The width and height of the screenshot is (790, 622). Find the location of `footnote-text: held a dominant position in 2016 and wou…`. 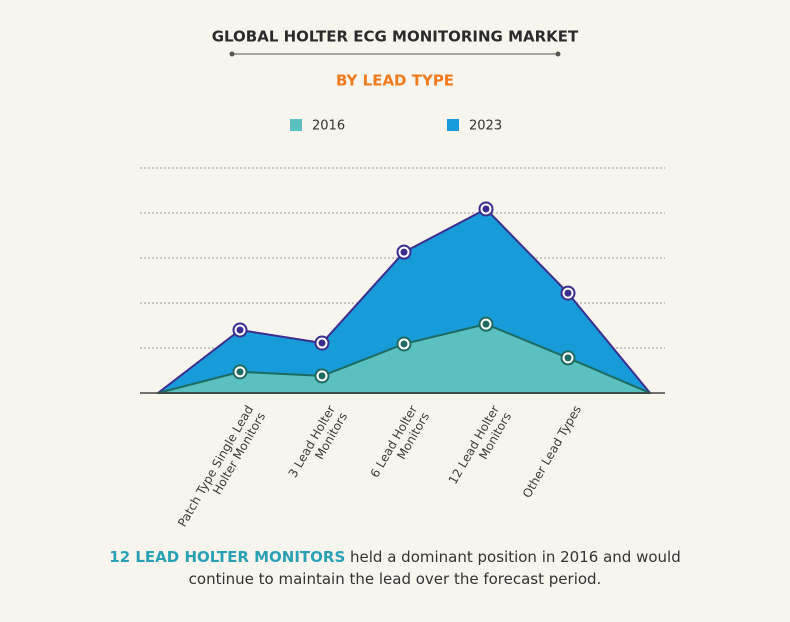

footnote-text: held a dominant position in 2016 and wou… is located at coordinates (434, 568).